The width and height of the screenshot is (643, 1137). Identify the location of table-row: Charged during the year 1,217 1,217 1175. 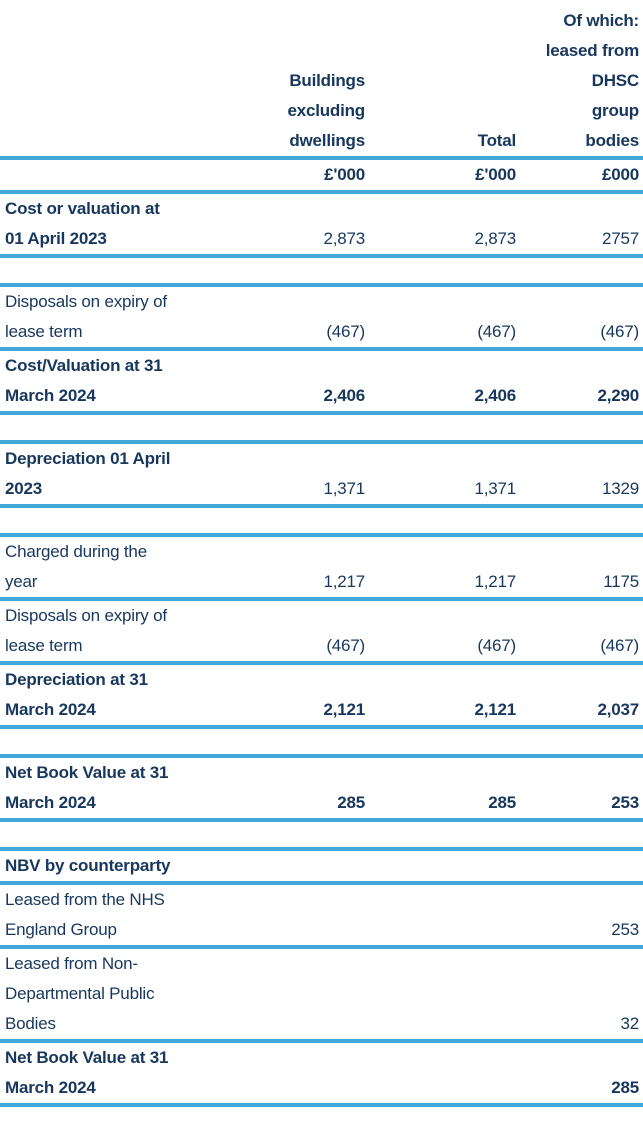
(321, 569).